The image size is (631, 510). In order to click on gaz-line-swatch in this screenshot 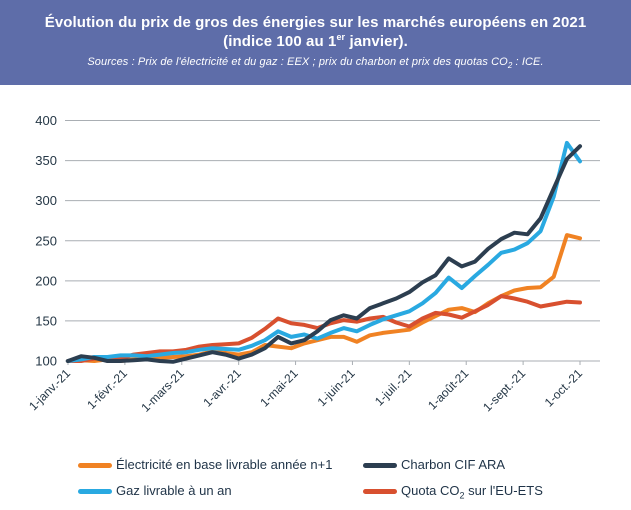, I will do `click(95, 491)`.